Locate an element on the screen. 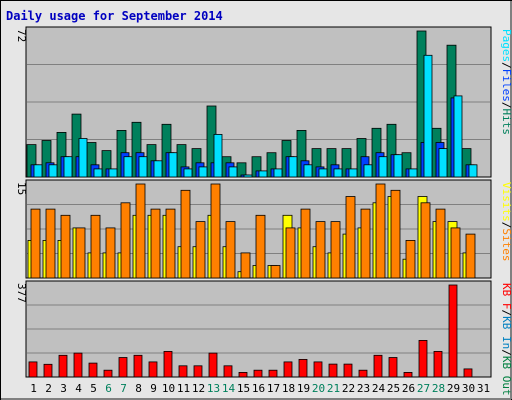  x-tick-label: 13 is located at coordinates (213, 388).